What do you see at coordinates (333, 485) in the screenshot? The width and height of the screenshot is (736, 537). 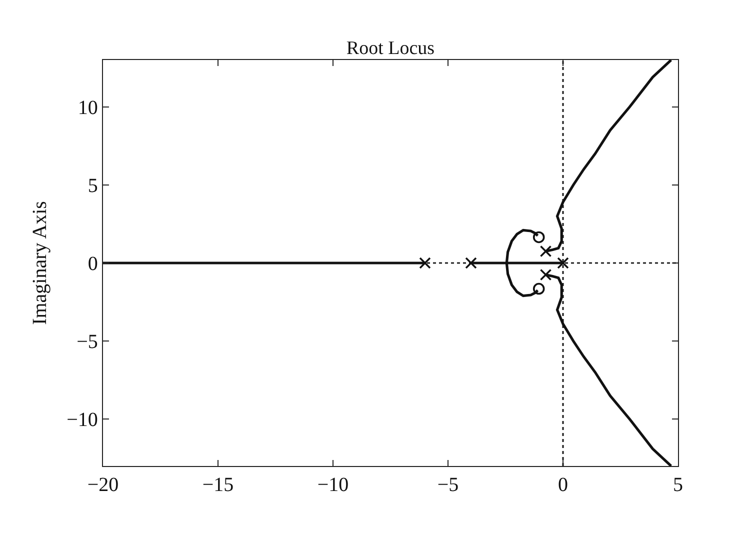 I see `x-tick-label: −10` at bounding box center [333, 485].